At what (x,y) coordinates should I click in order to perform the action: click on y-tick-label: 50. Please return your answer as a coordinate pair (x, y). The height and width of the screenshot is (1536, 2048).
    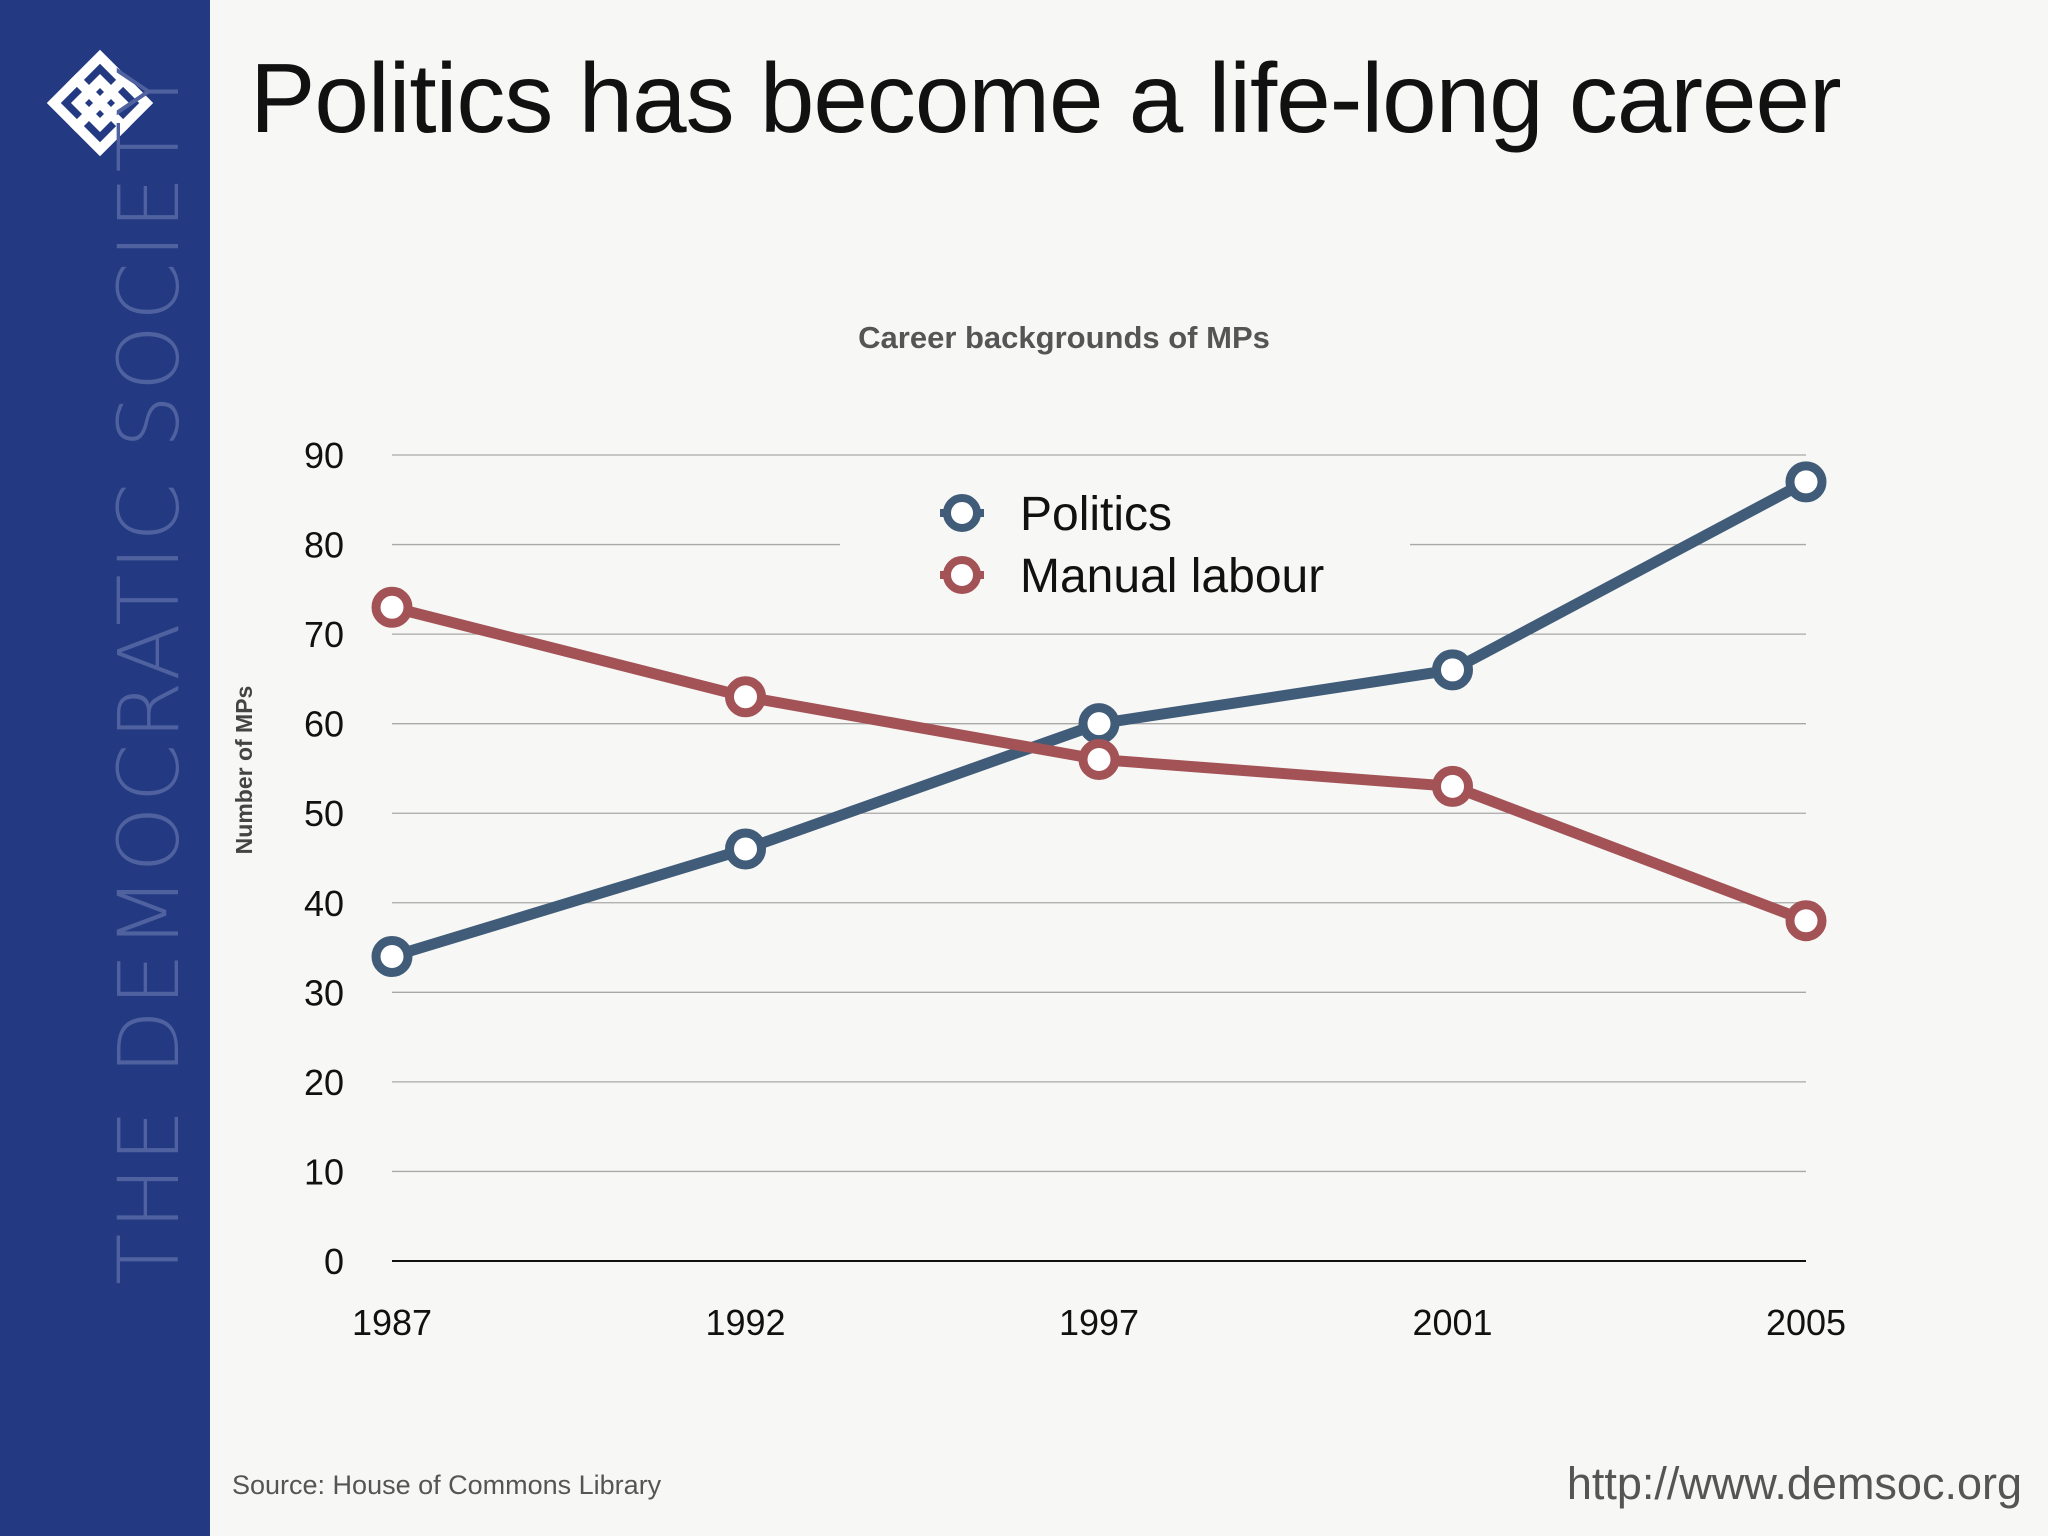
    Looking at the image, I should click on (324, 813).